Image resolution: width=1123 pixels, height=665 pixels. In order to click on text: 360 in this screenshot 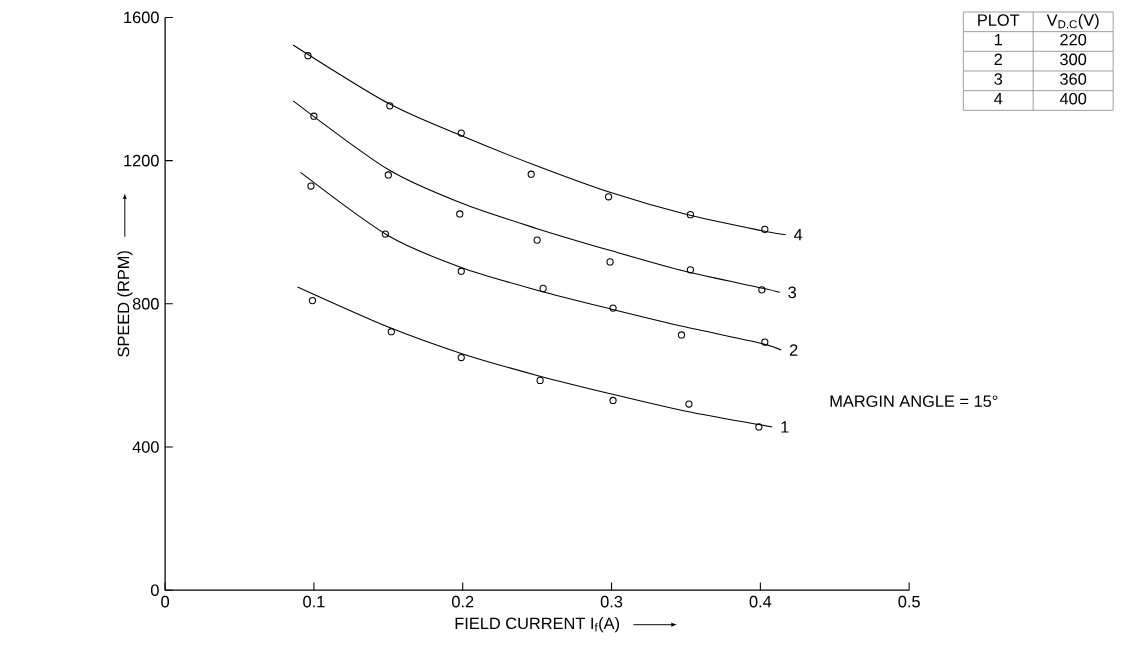, I will do `click(1073, 79)`.